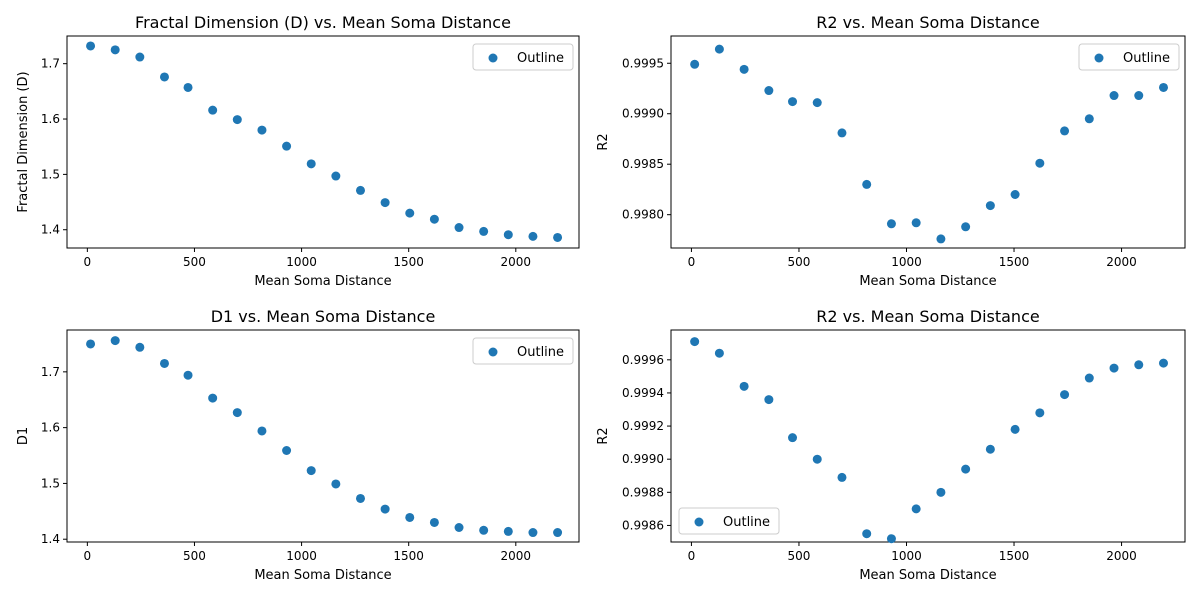 The image size is (1200, 600). I want to click on y-tick-label: 0.9992, so click(643, 426).